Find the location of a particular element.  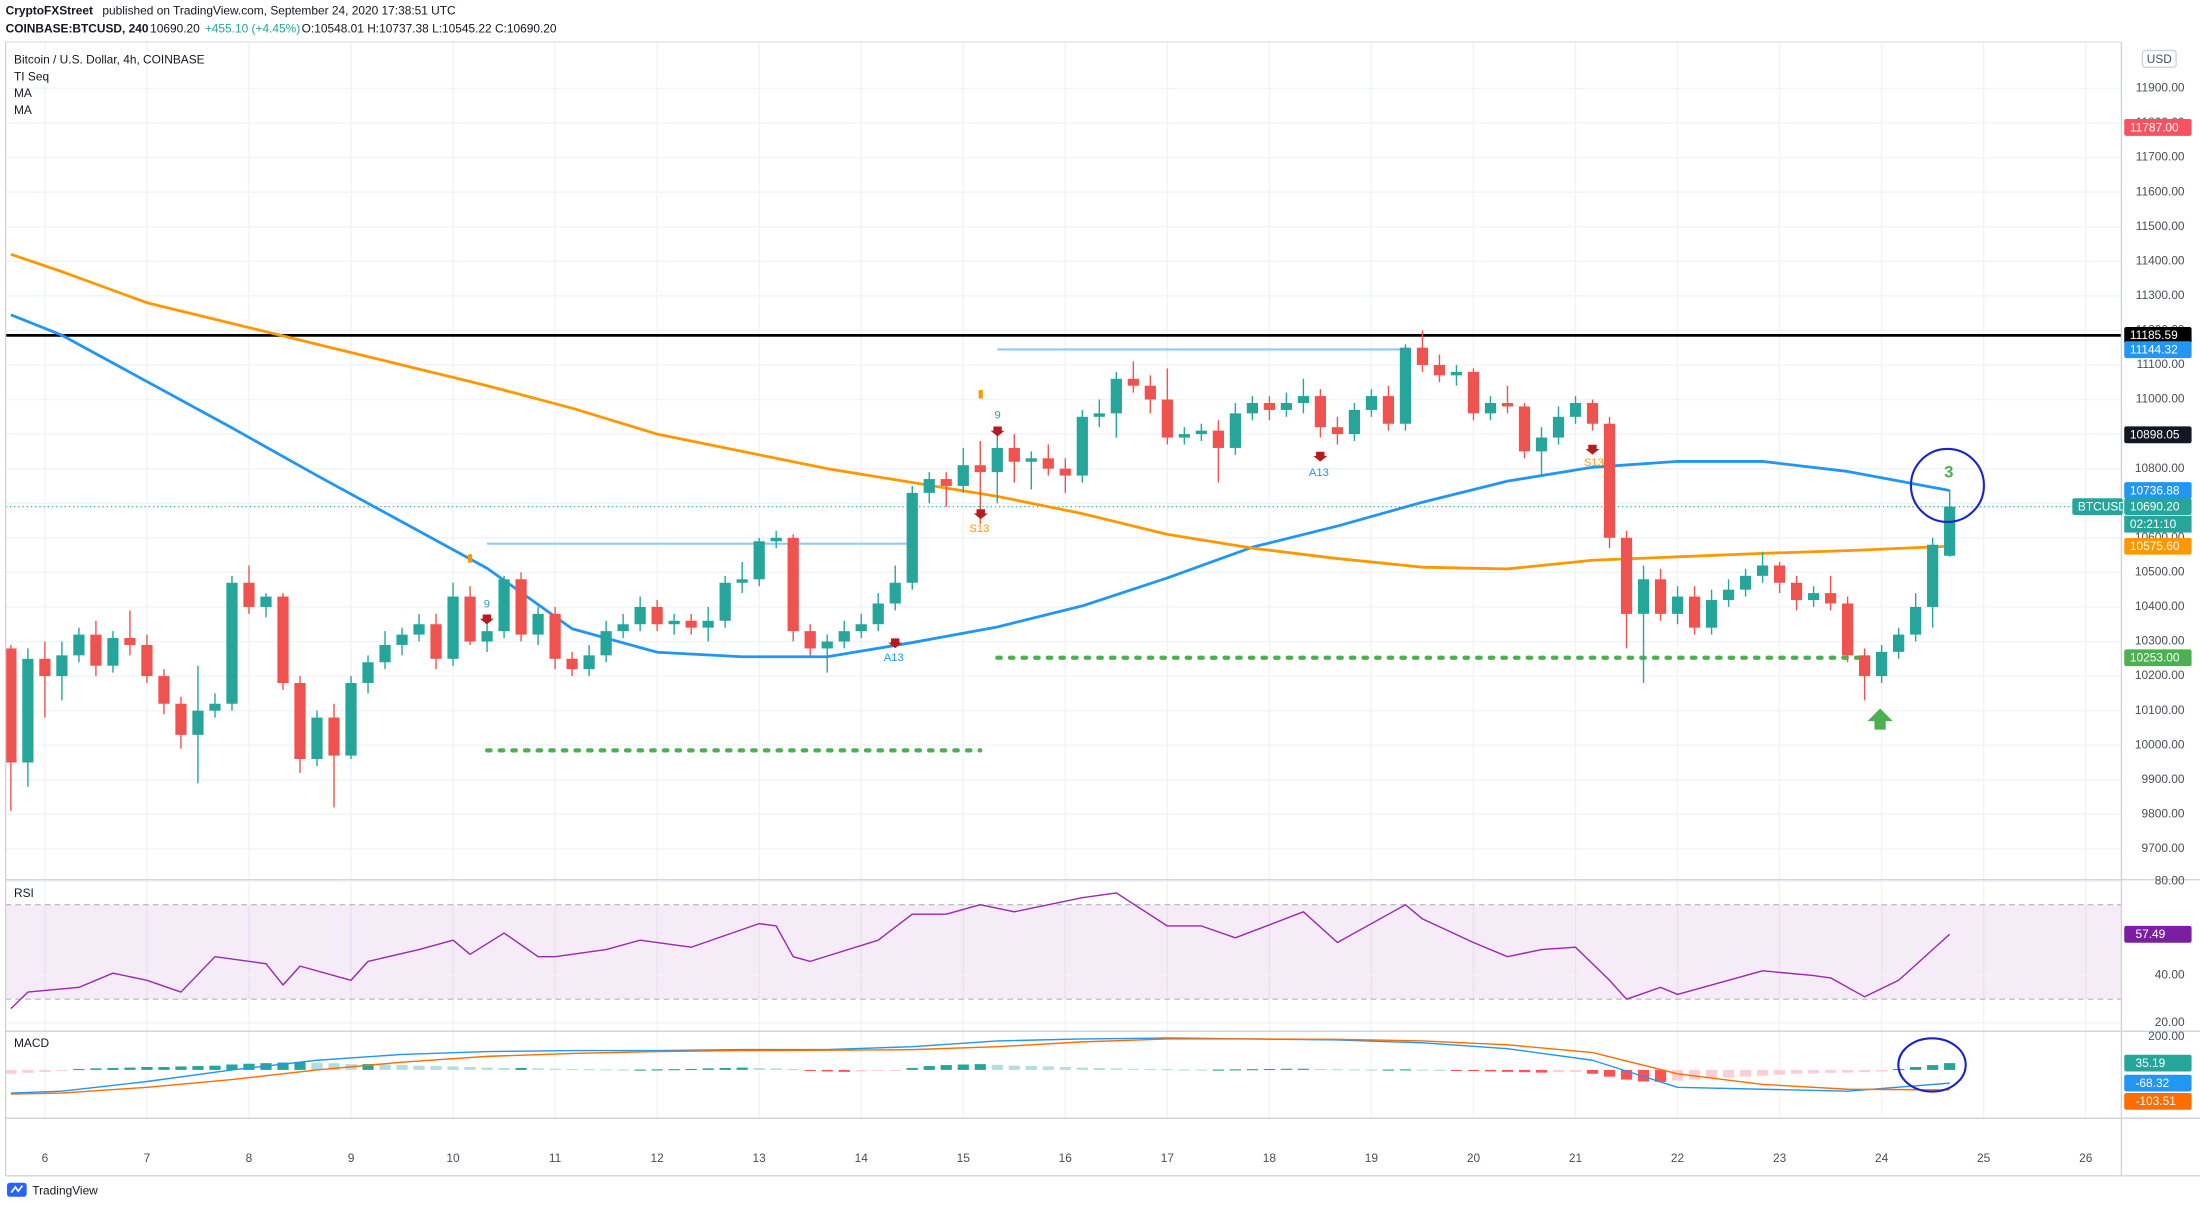

macd-line is located at coordinates (980, 1065).